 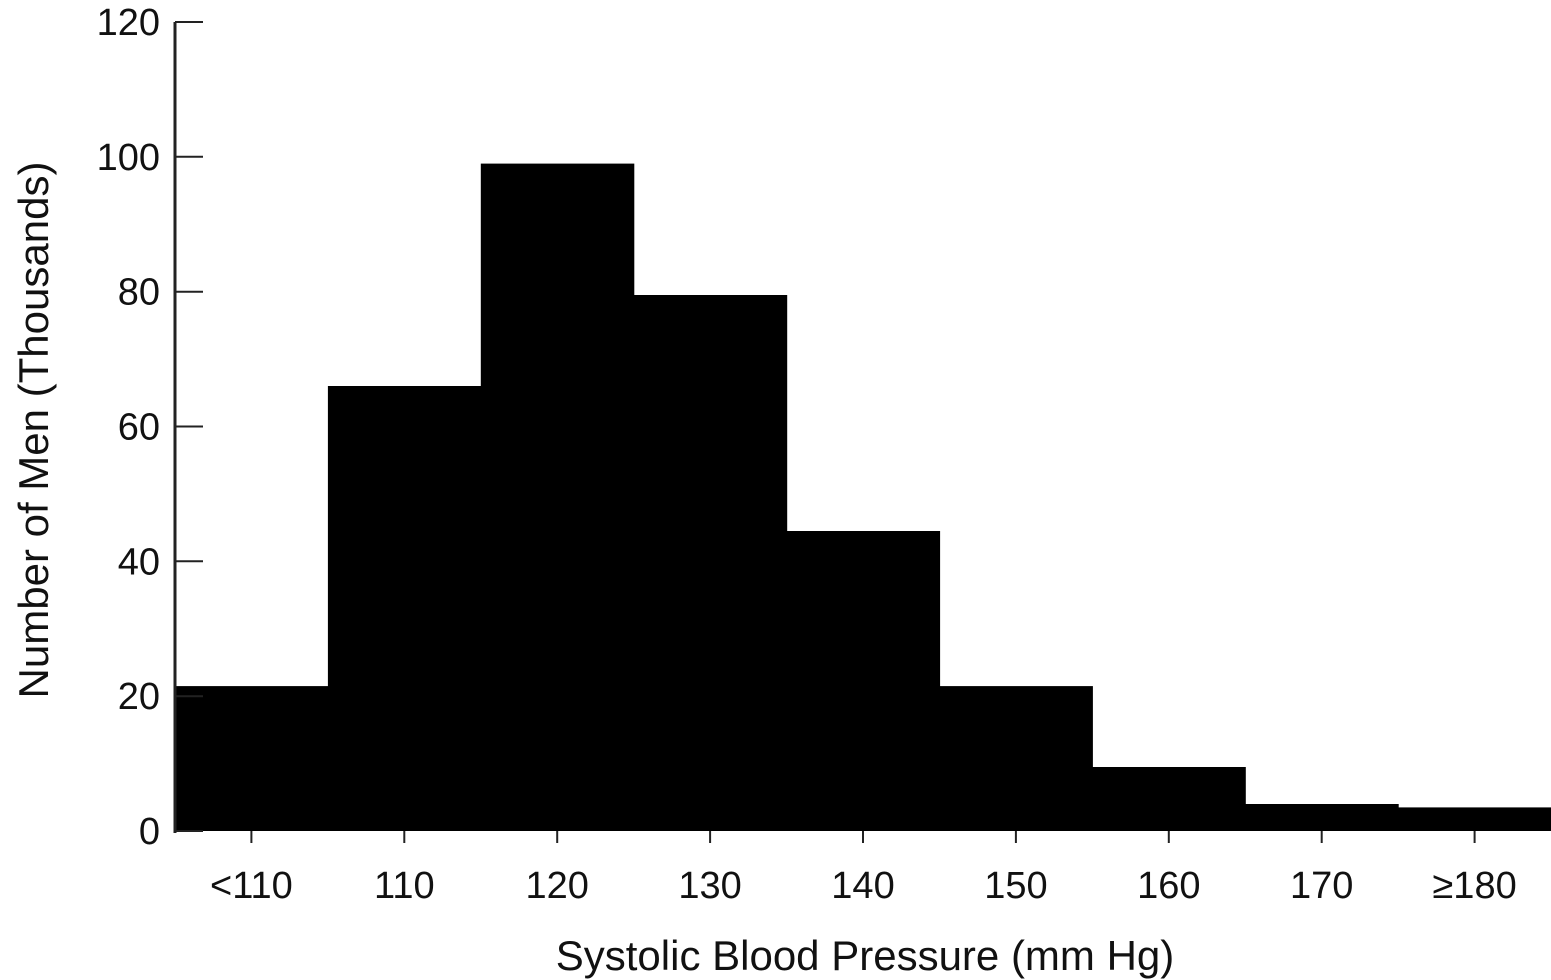 What do you see at coordinates (709, 886) in the screenshot?
I see `x-tick-label-4: 130` at bounding box center [709, 886].